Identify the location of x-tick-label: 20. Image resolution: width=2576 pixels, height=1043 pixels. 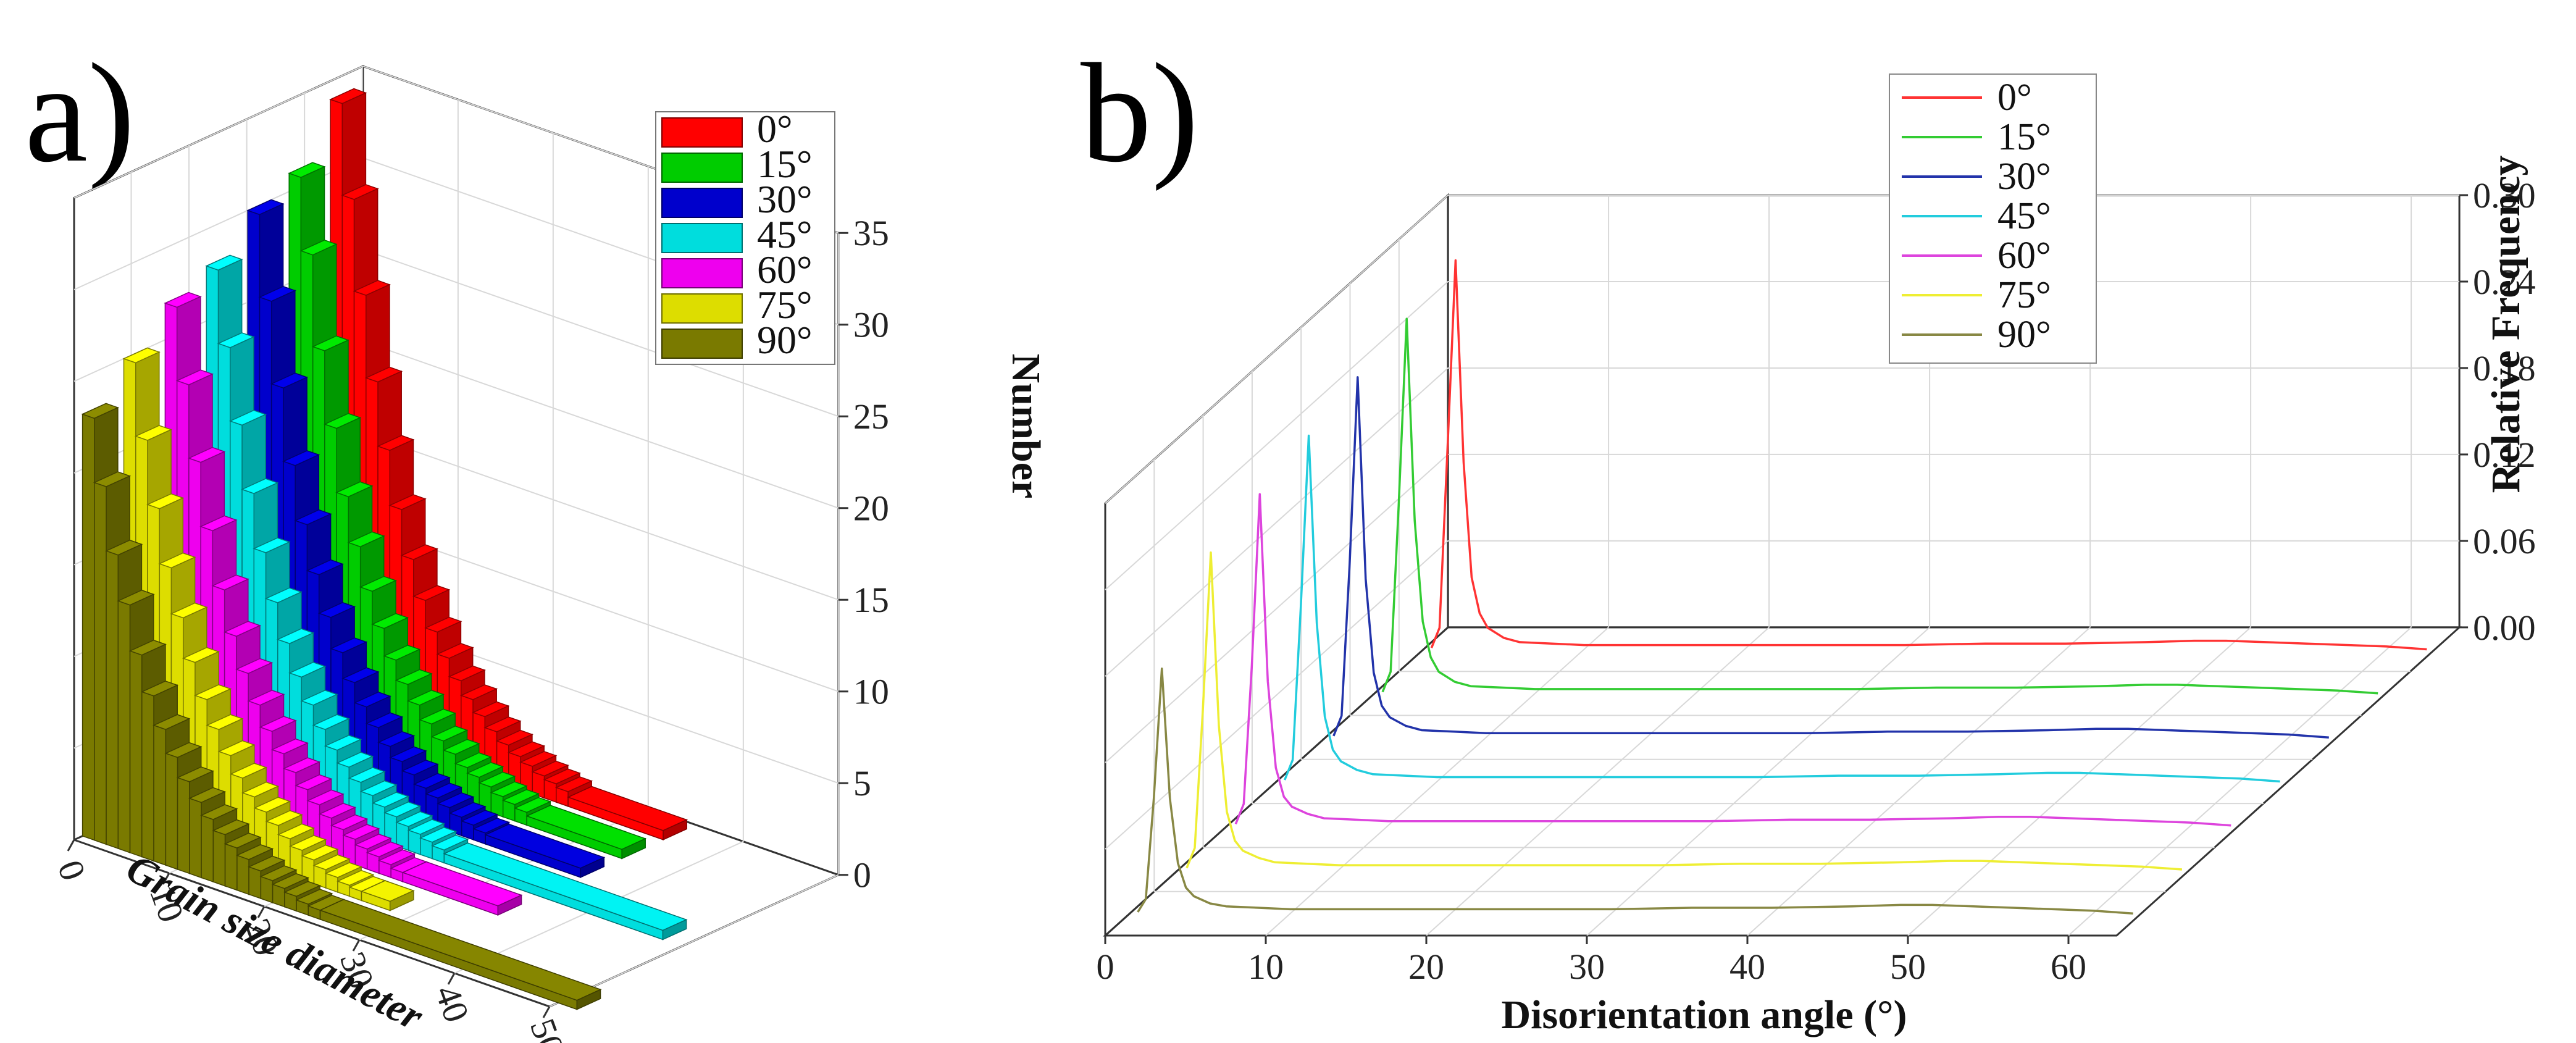
(1426, 967).